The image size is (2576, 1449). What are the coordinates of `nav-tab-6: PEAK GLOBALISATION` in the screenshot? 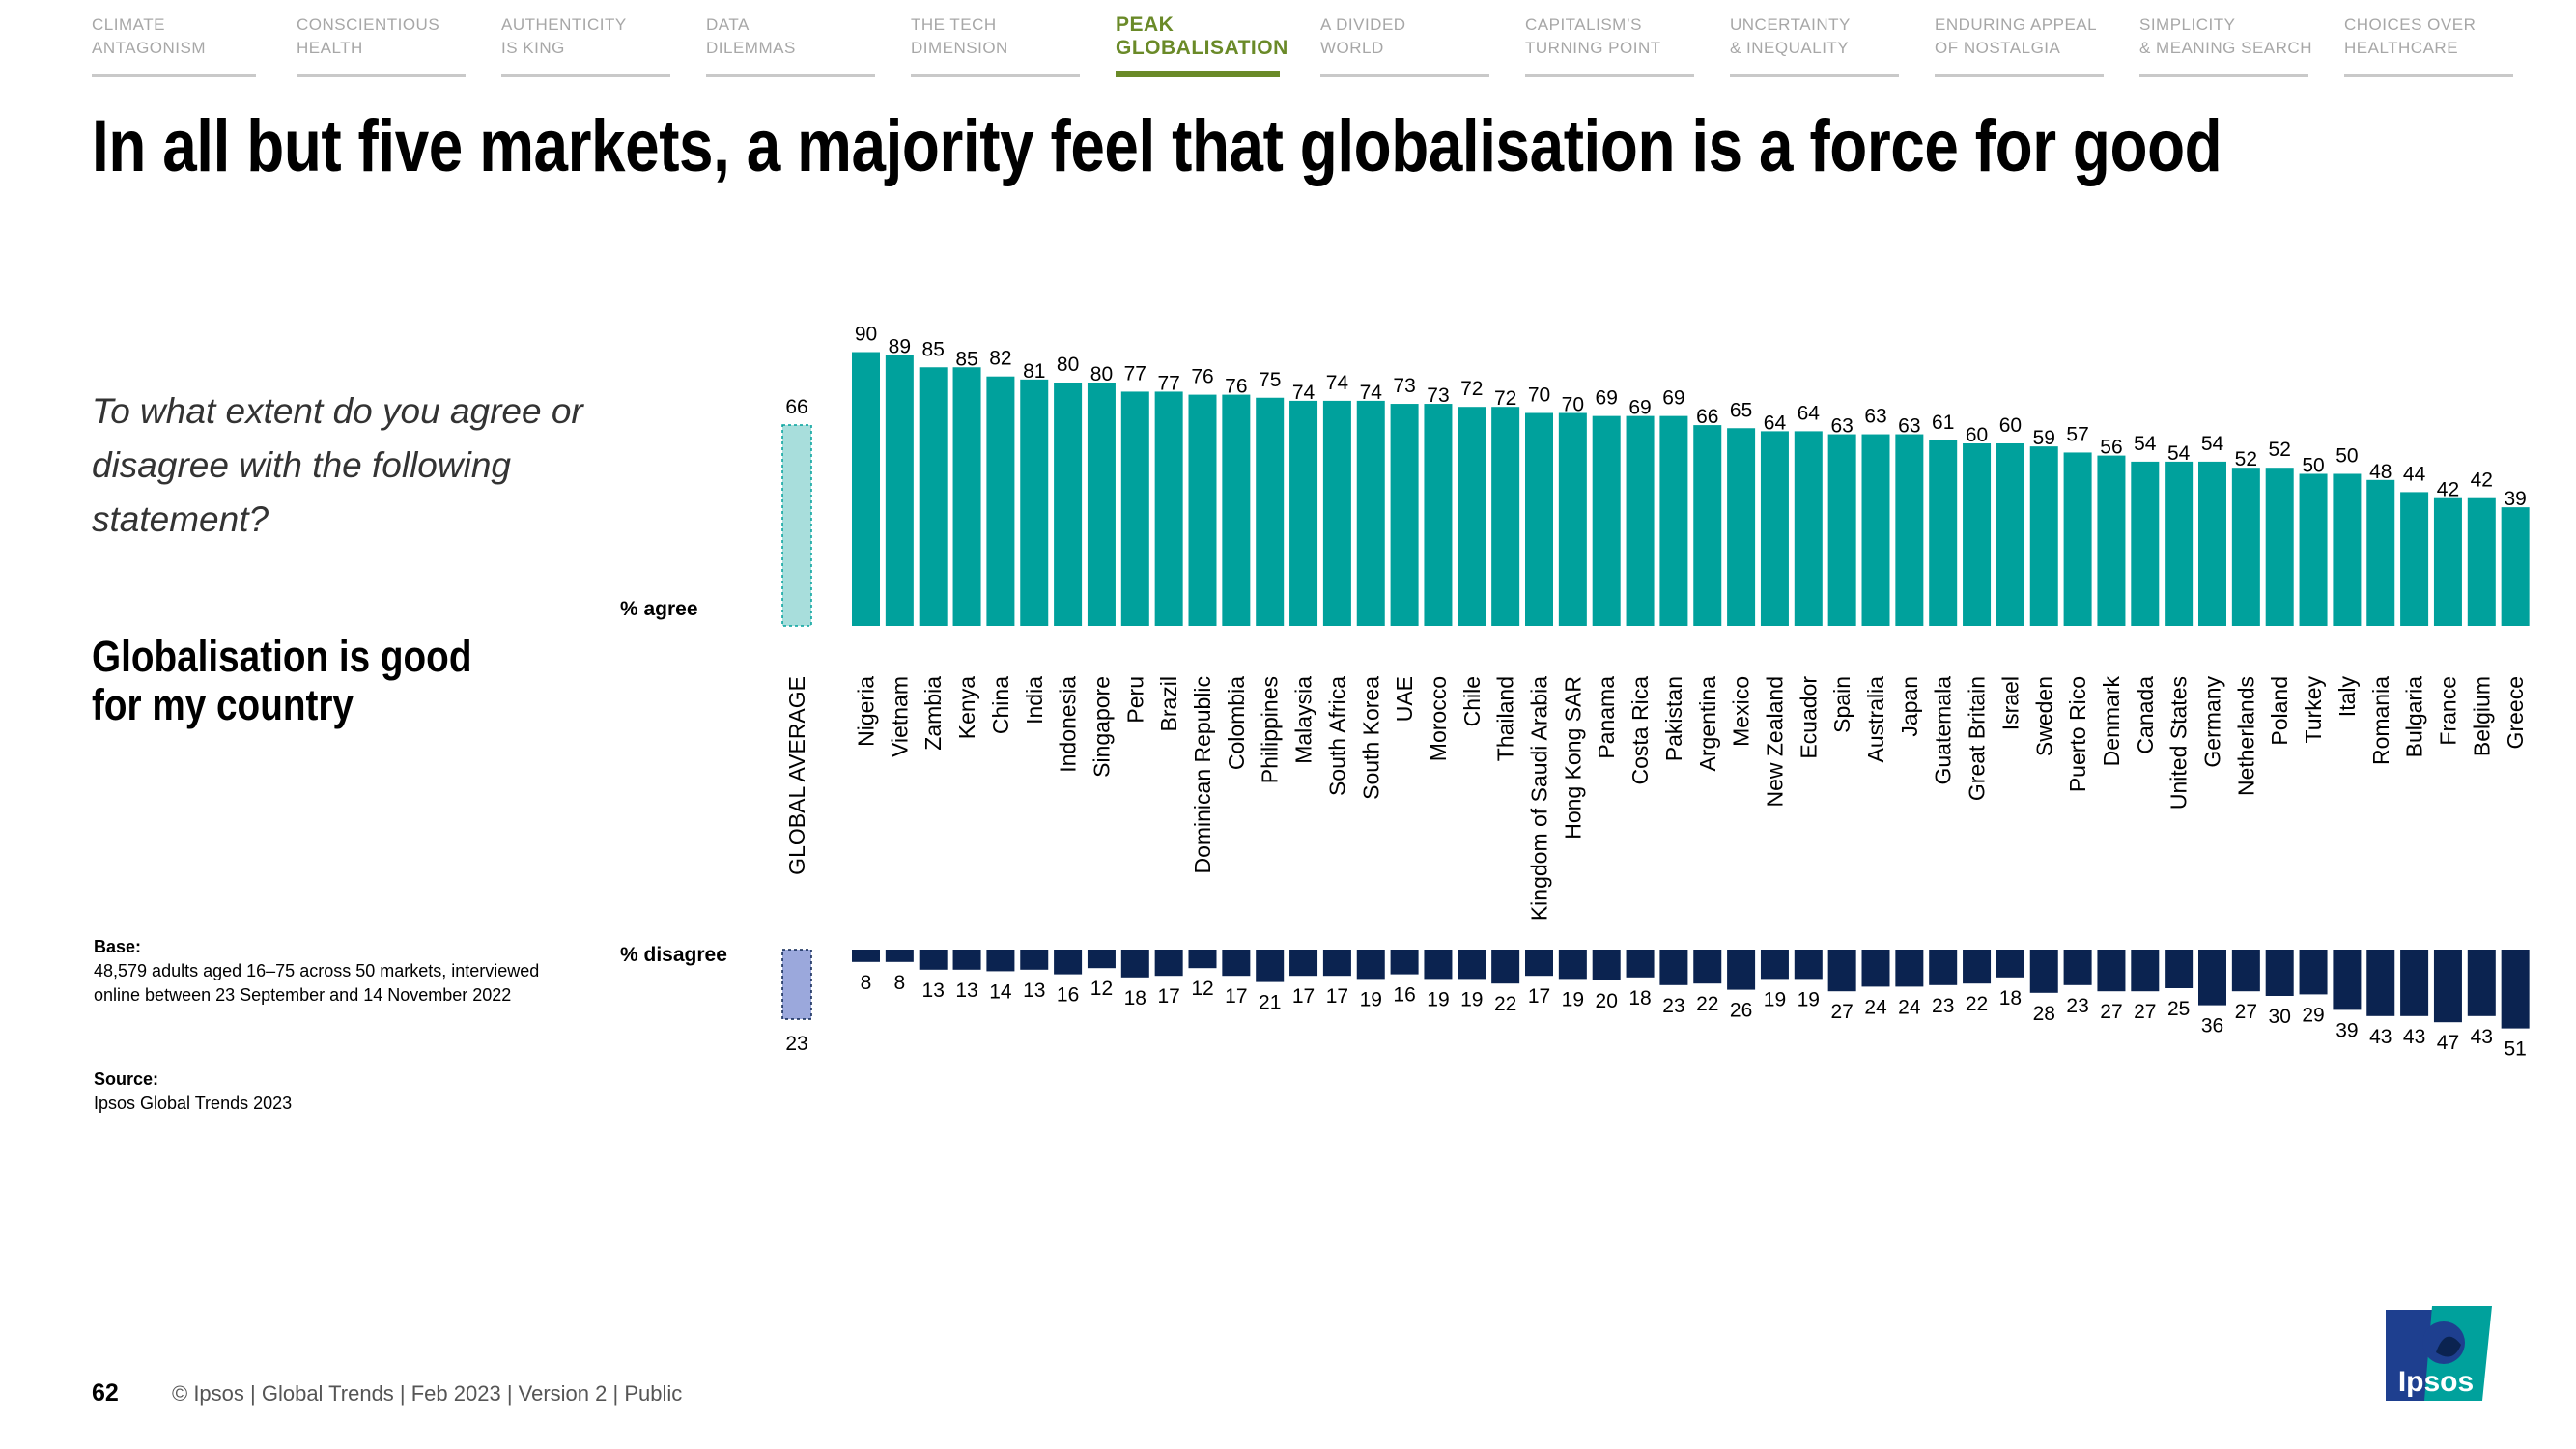 It's located at (1202, 45).